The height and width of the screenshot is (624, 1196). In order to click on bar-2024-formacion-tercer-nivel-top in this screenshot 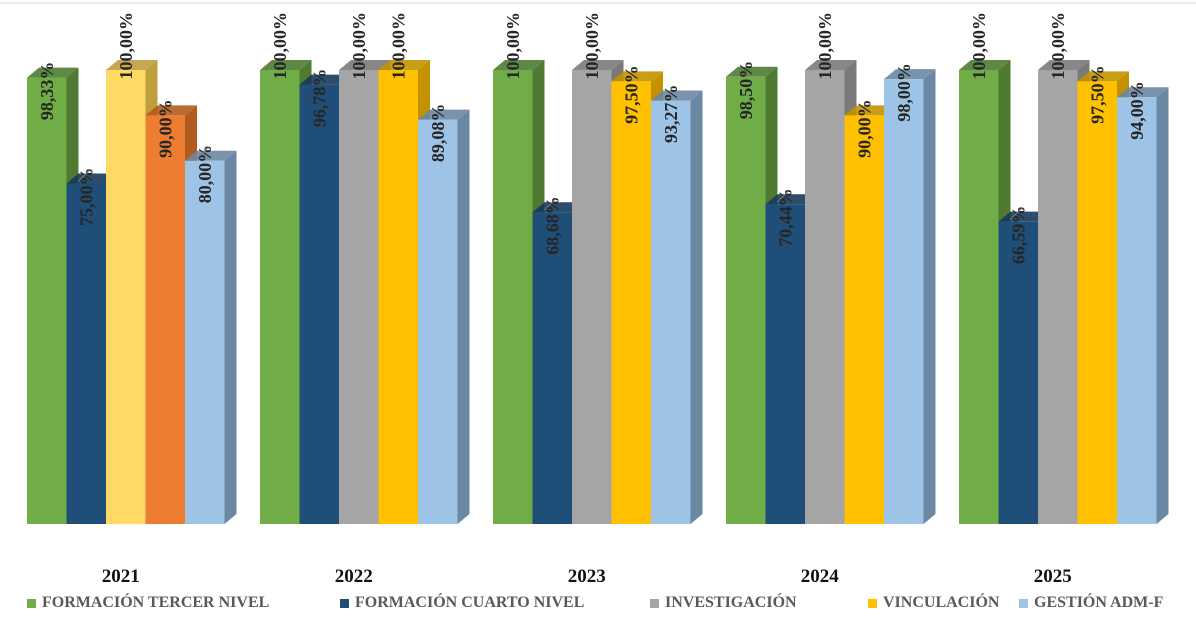, I will do `click(752, 71)`.